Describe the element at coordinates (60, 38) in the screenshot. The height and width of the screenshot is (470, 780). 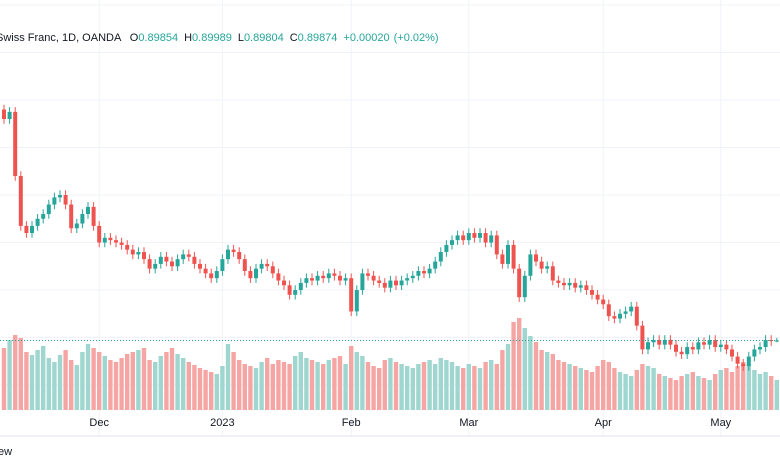
I see `symbol-title: Swiss Franc, 1D, OANDA` at that location.